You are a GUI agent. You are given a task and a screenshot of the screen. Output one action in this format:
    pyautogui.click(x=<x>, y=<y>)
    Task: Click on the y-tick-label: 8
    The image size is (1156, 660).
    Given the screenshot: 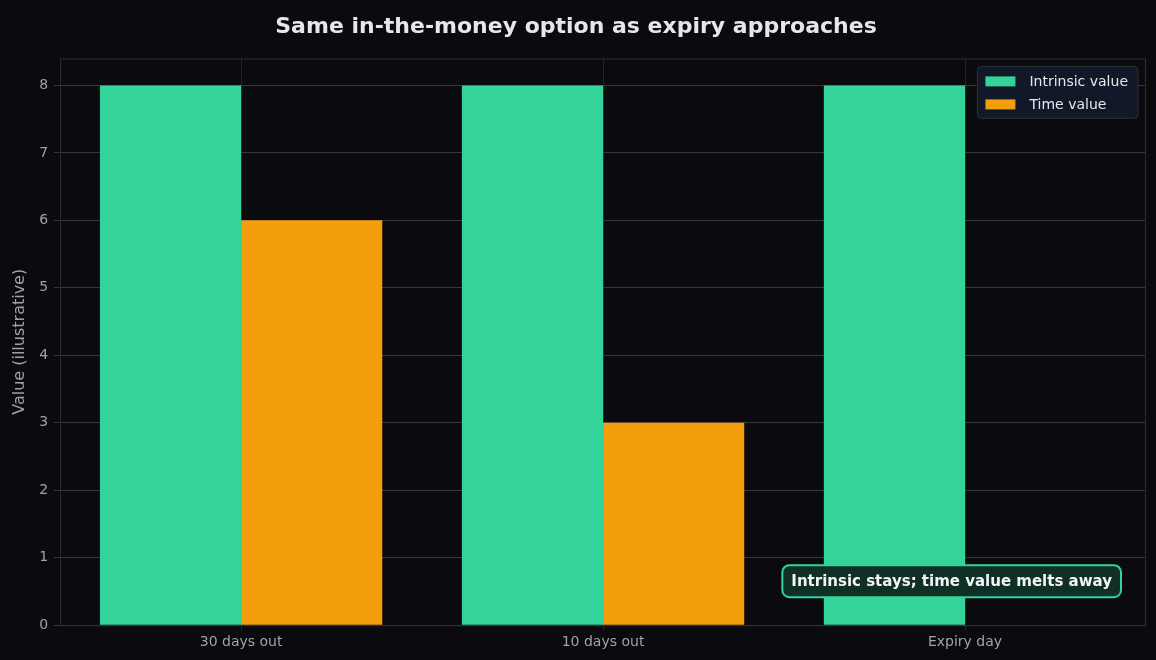 What is the action you would take?
    pyautogui.click(x=44, y=84)
    